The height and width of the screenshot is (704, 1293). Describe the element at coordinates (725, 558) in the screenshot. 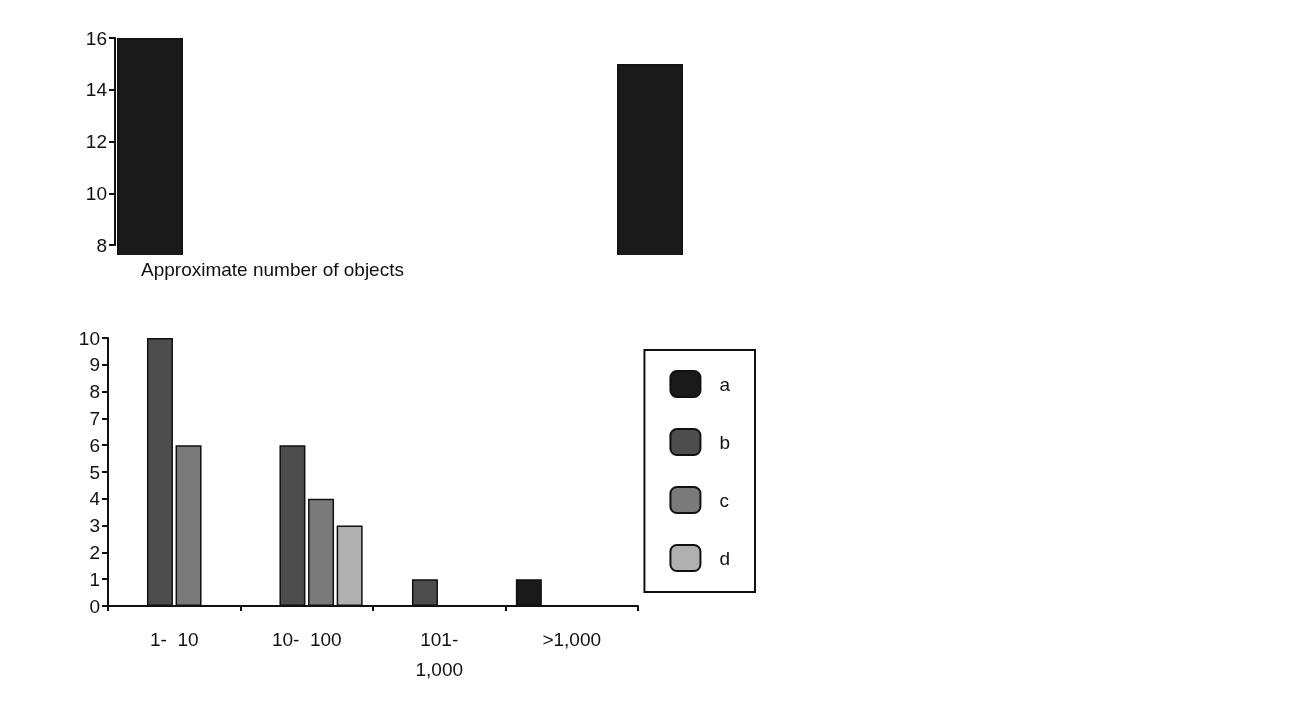

I see `legend-label: d` at that location.